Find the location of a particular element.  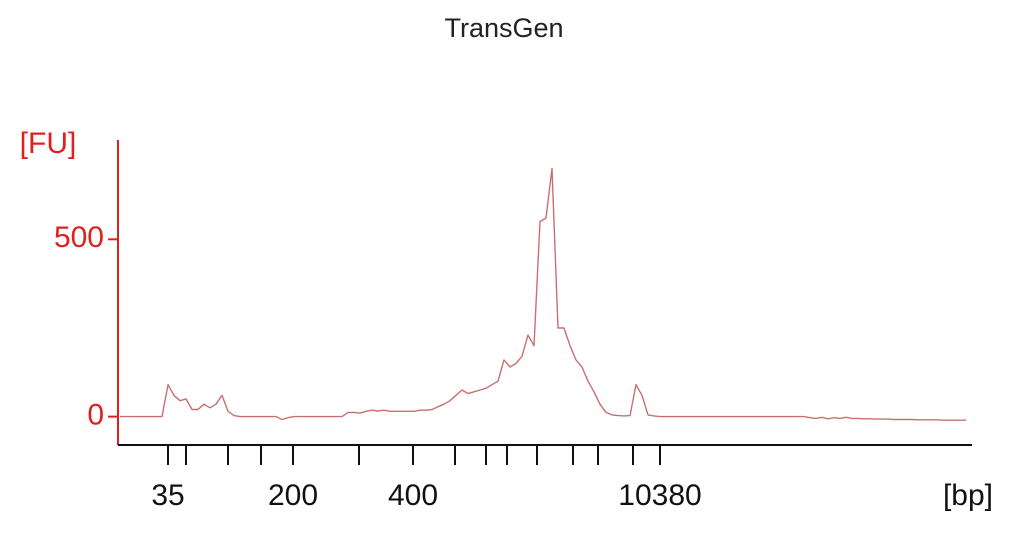

y-axis-label: [FU] is located at coordinates (48, 143).